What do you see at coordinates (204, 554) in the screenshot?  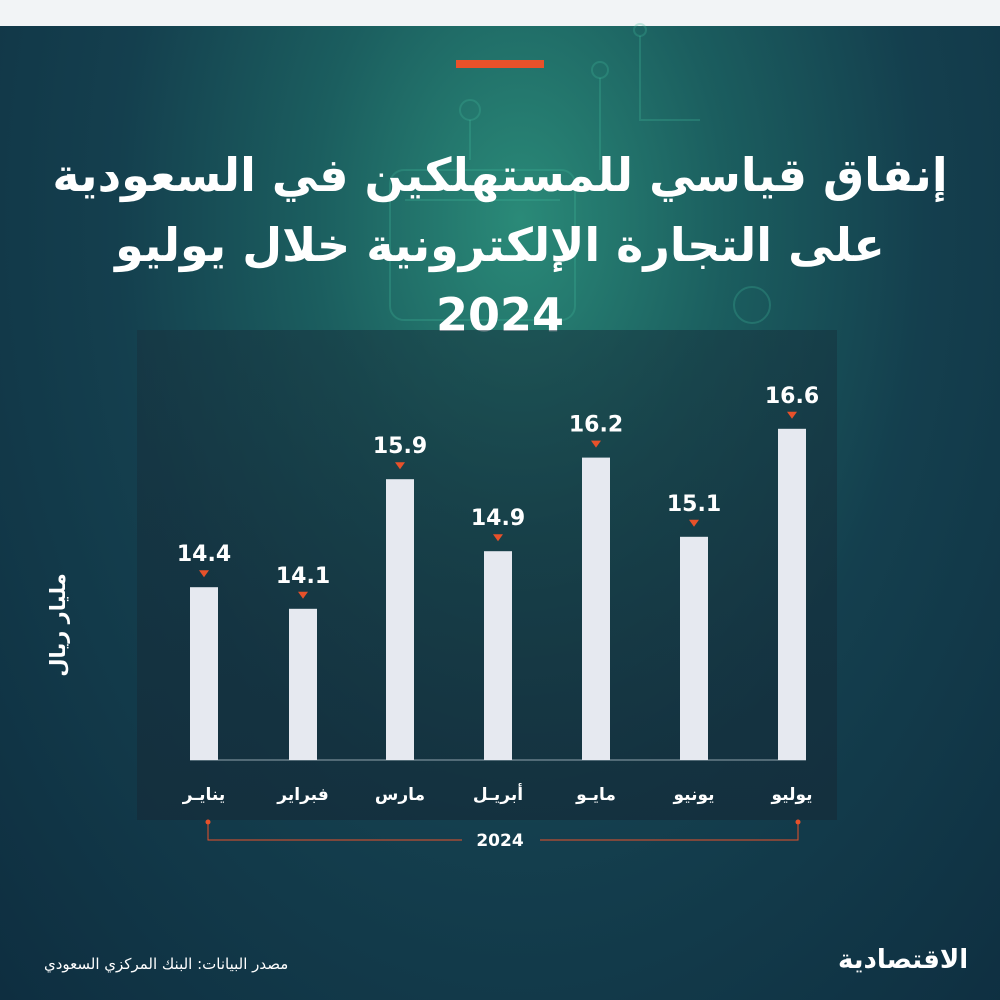 I see `value-label: 14.4` at bounding box center [204, 554].